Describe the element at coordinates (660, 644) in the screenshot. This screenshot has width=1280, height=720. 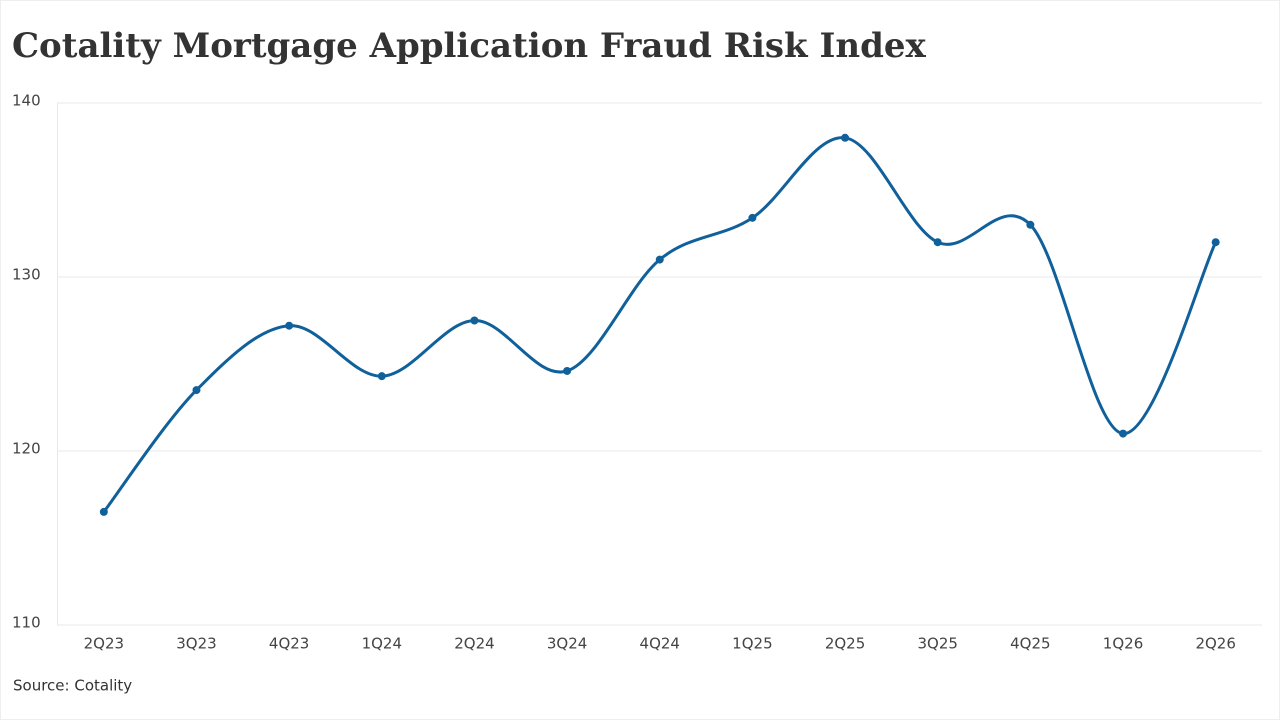
I see `x-tick-label: 4Q24` at that location.